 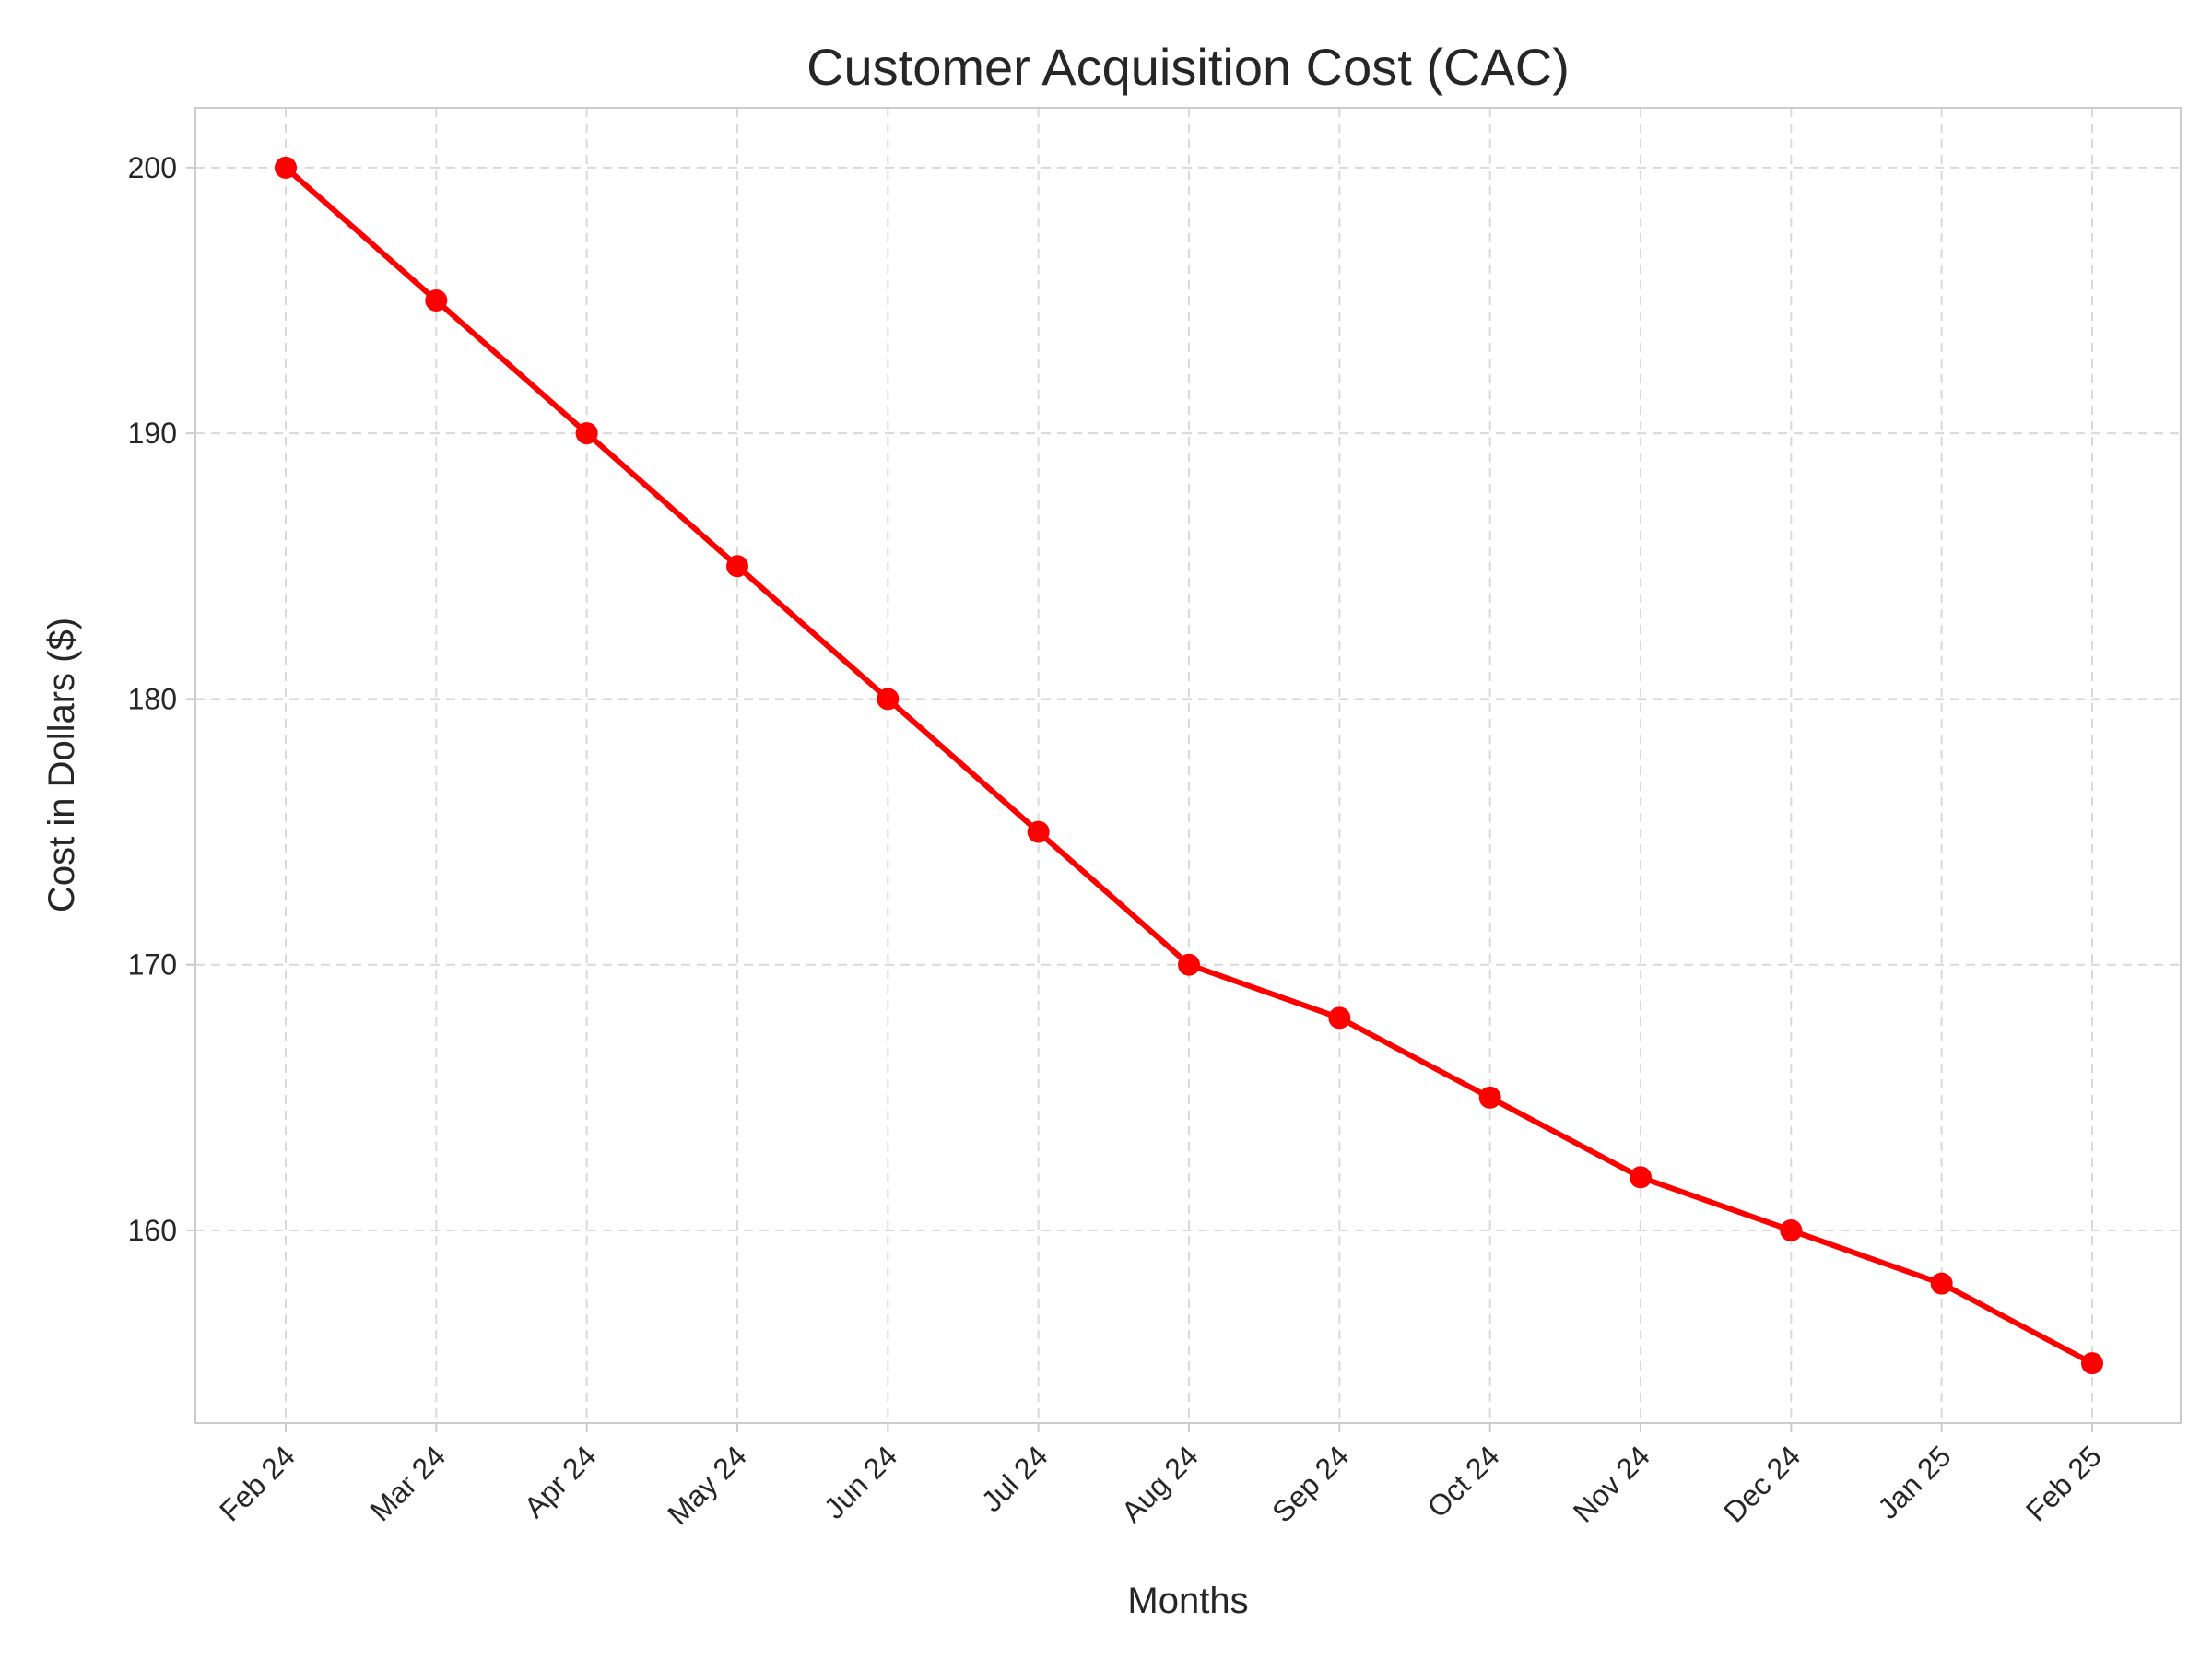 What do you see at coordinates (152, 965) in the screenshot?
I see `y-tick-label: 170` at bounding box center [152, 965].